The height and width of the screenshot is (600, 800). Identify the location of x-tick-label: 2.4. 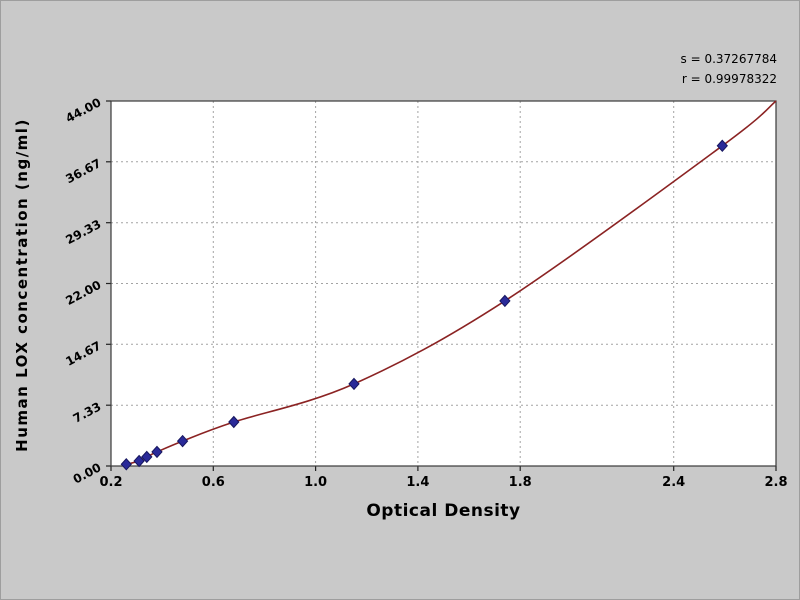
(673, 482).